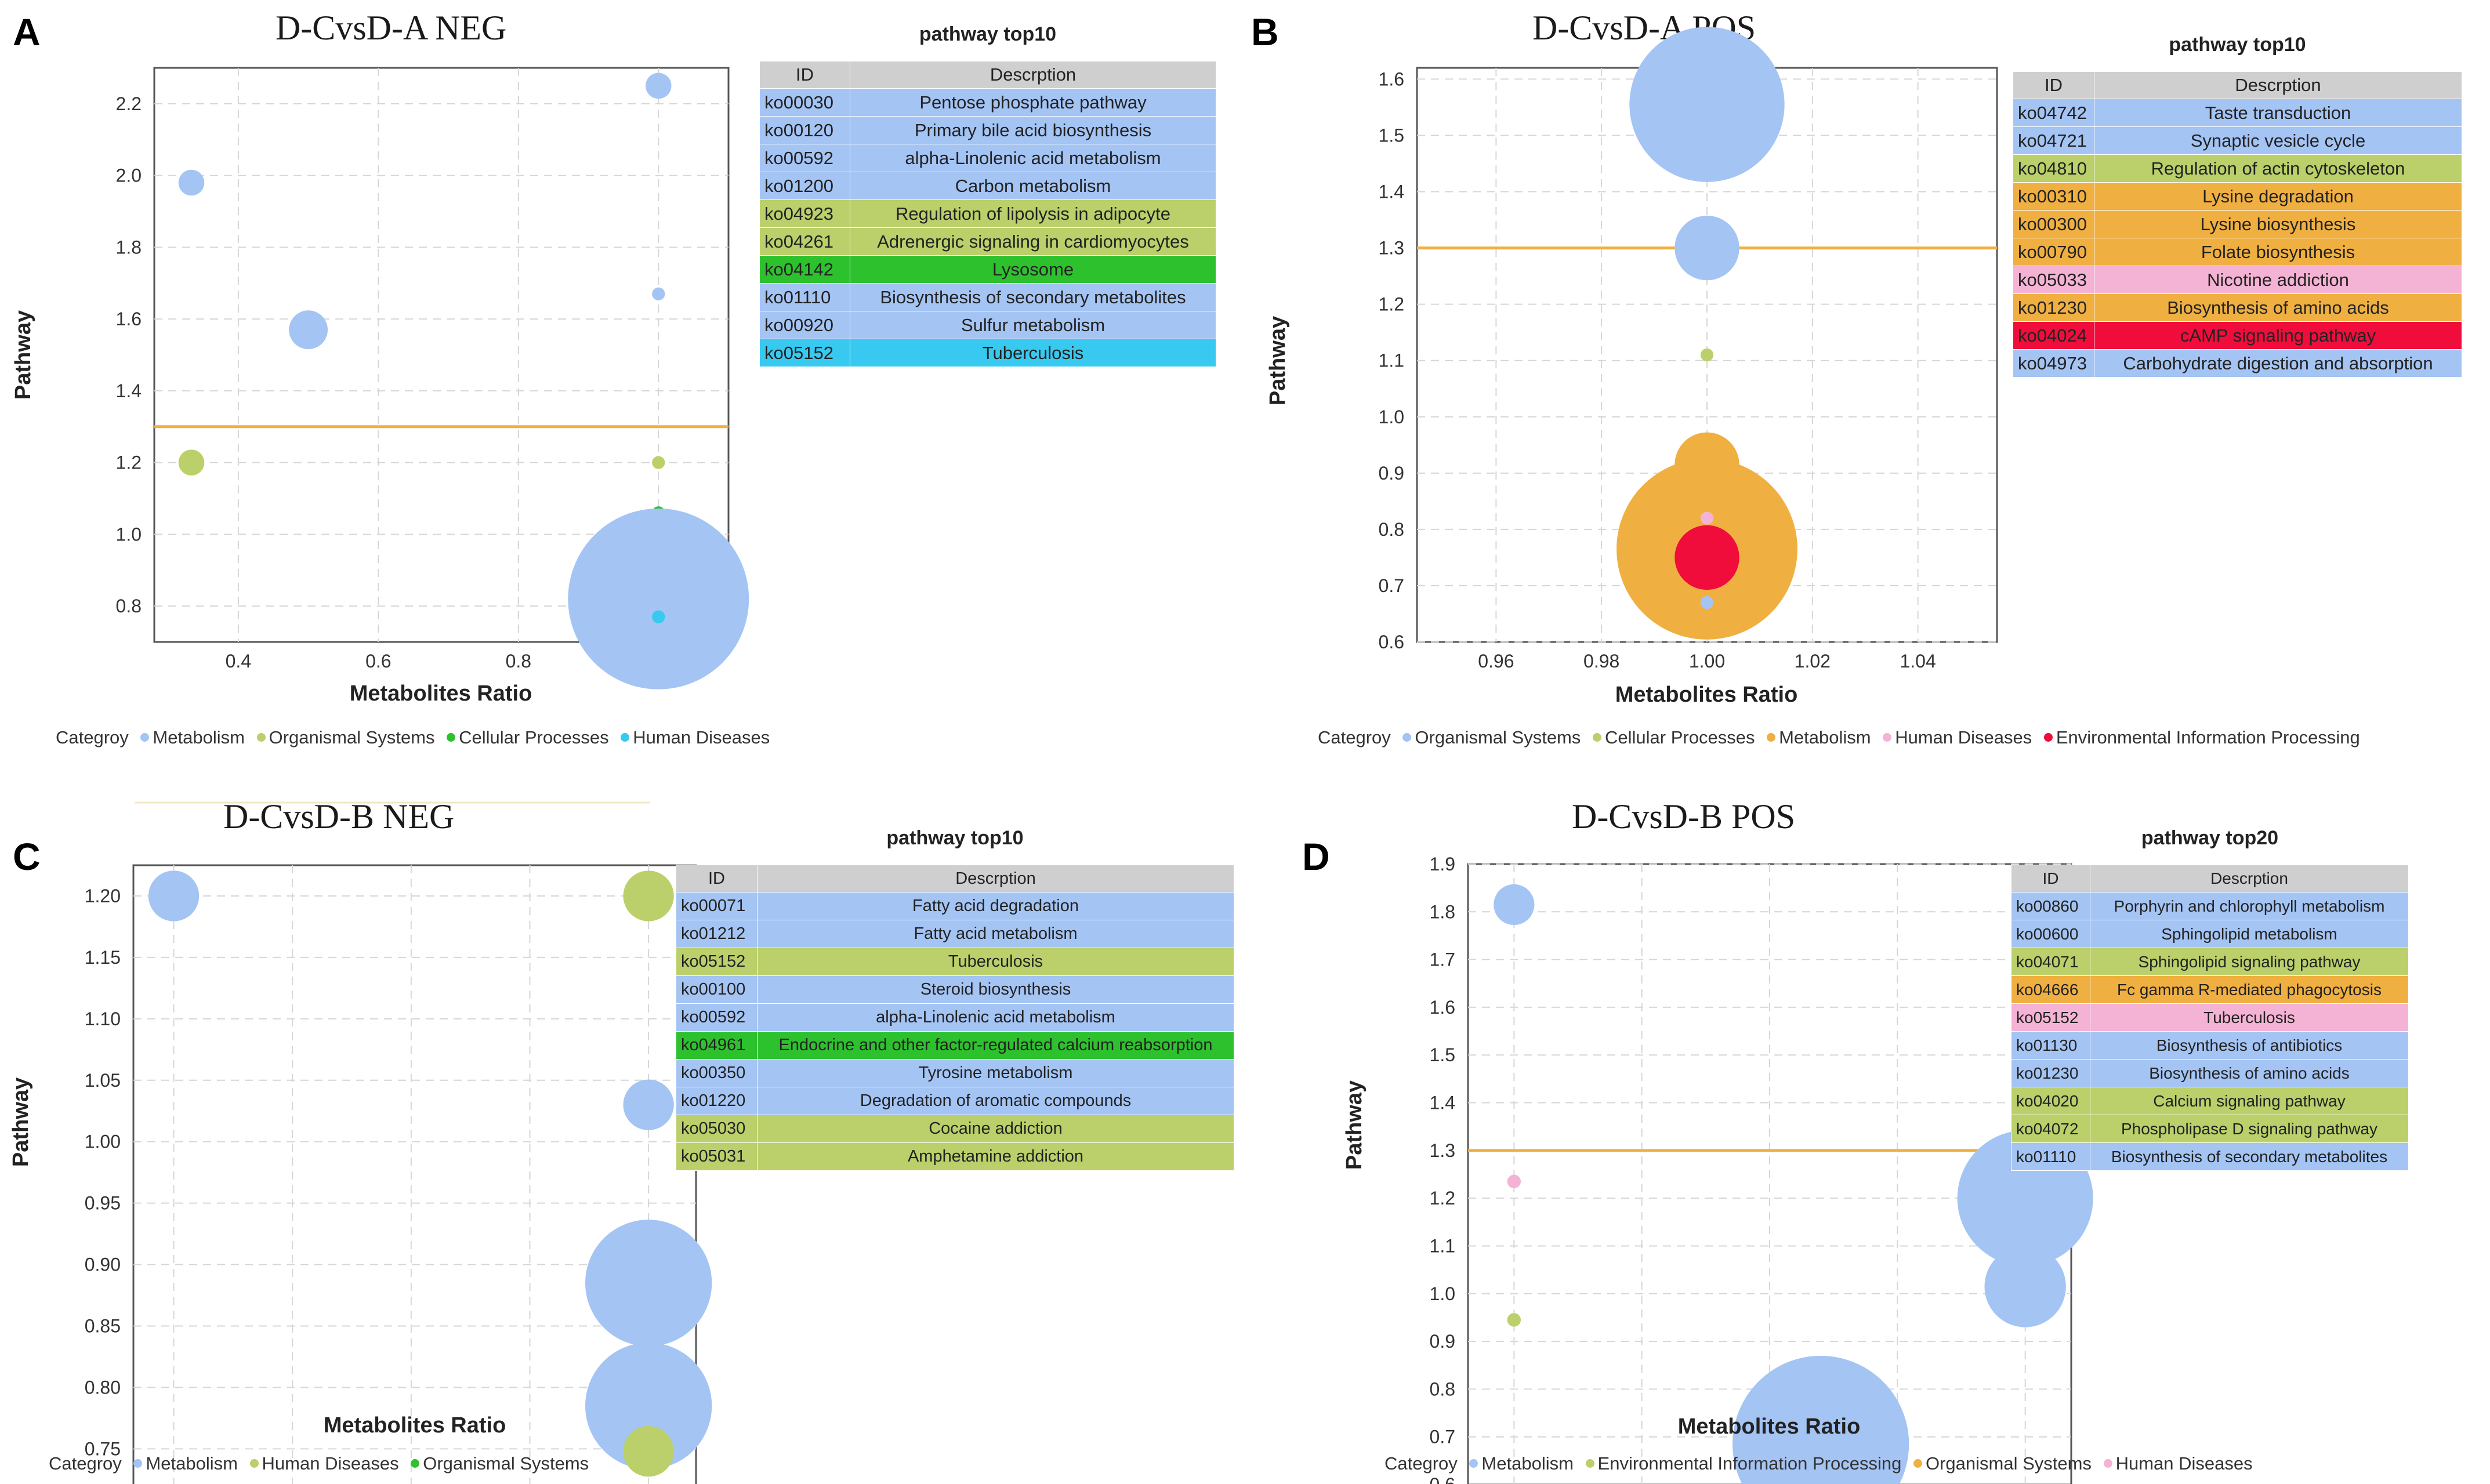 The width and height of the screenshot is (2490, 1484). I want to click on pathway-id: ko00920, so click(804, 325).